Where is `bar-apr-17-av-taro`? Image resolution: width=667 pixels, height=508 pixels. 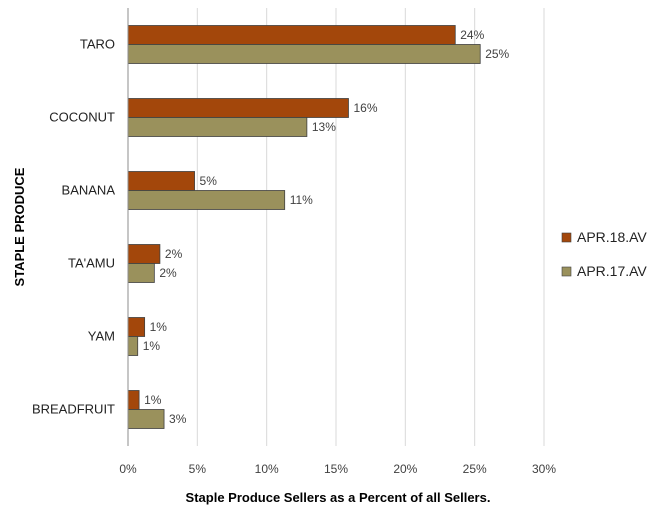
bar-apr-17-av-taro is located at coordinates (304, 54).